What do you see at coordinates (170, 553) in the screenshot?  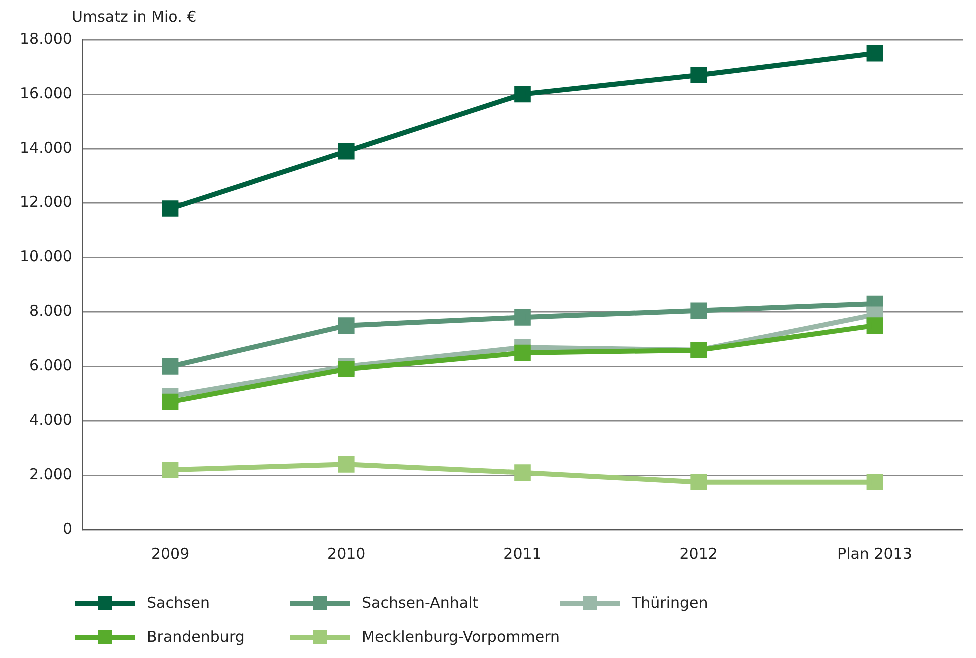 I see `x-tick-label: 2009` at bounding box center [170, 553].